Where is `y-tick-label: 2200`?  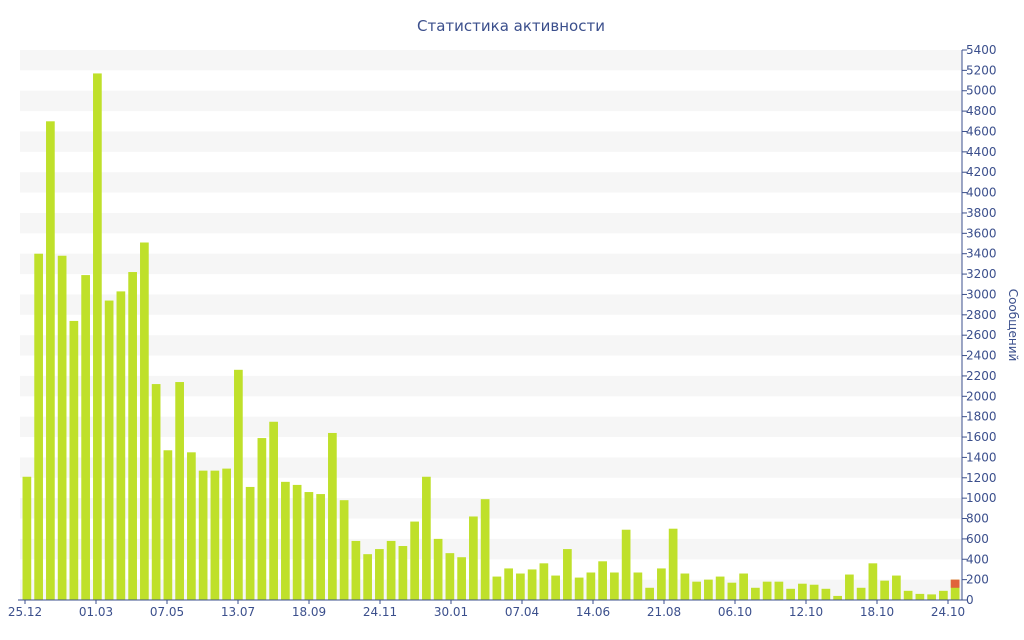 y-tick-label: 2200 is located at coordinates (981, 376).